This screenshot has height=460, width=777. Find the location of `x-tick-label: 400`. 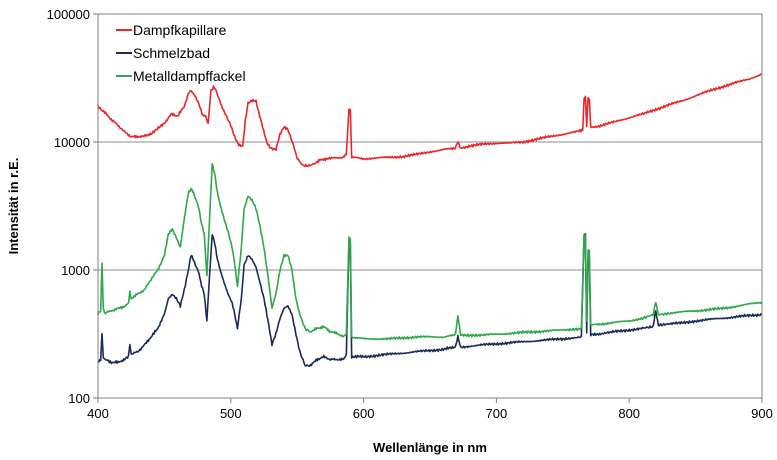

x-tick-label: 400 is located at coordinates (98, 413).